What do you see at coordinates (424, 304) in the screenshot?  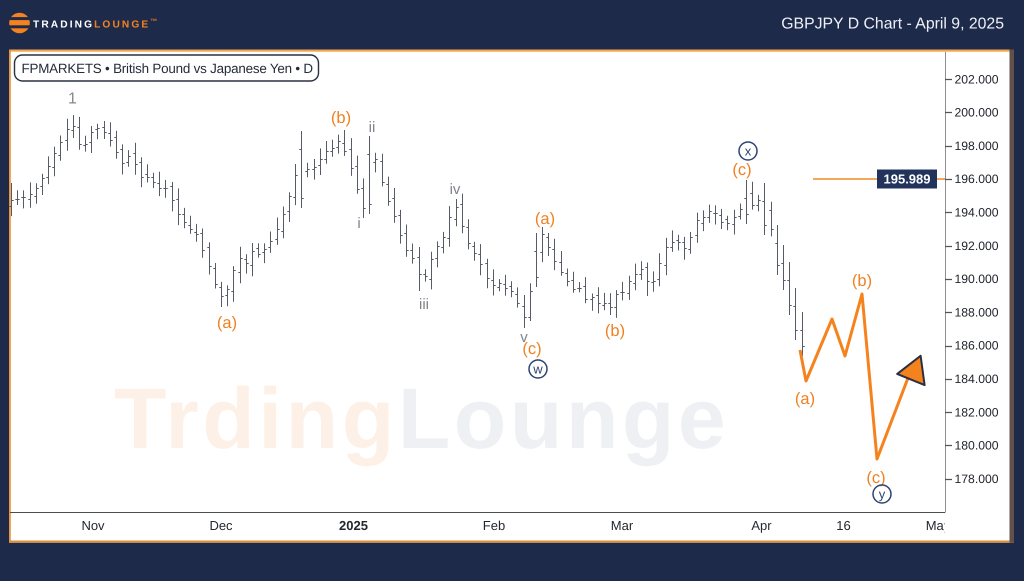 I see `svg-text: iii` at bounding box center [424, 304].